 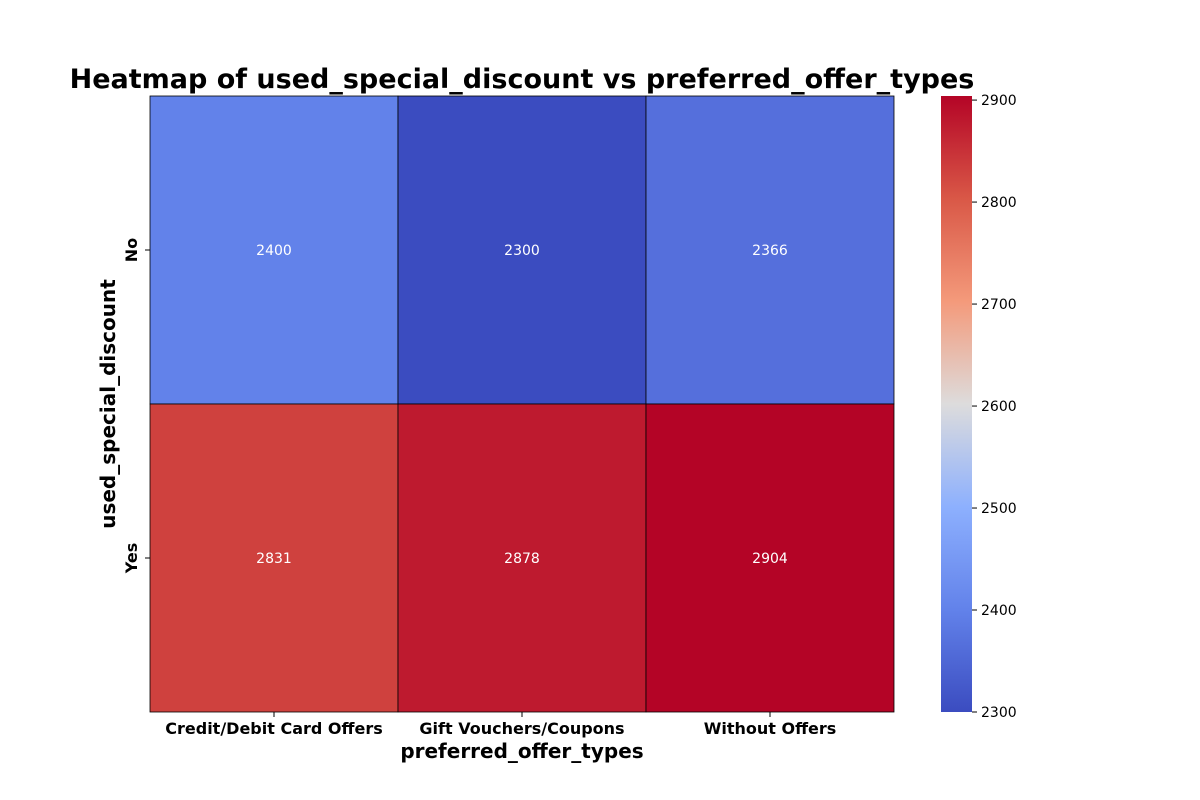 I want to click on cell-value-label: 2400, so click(x=274, y=251).